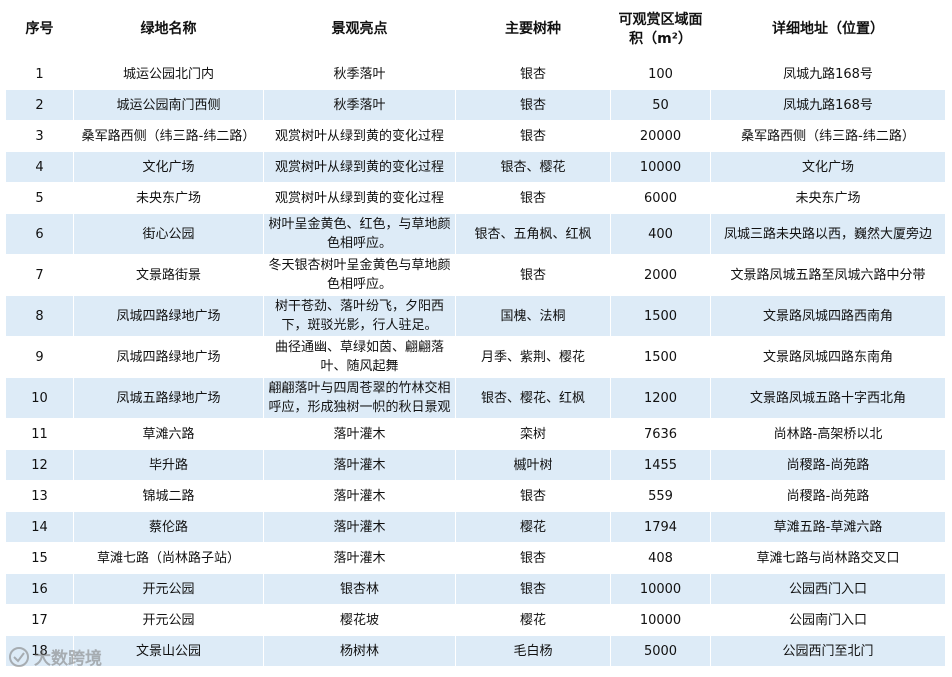 The height and width of the screenshot is (677, 952). I want to click on table-cell: 12, so click(39, 465).